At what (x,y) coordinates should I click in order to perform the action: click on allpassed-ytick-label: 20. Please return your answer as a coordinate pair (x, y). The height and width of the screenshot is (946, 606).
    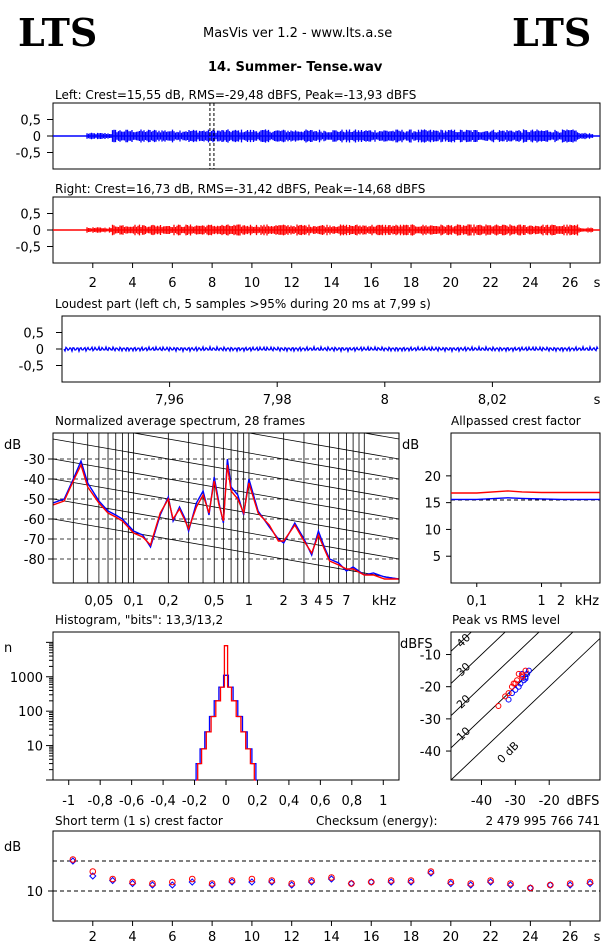
    Looking at the image, I should click on (432, 477).